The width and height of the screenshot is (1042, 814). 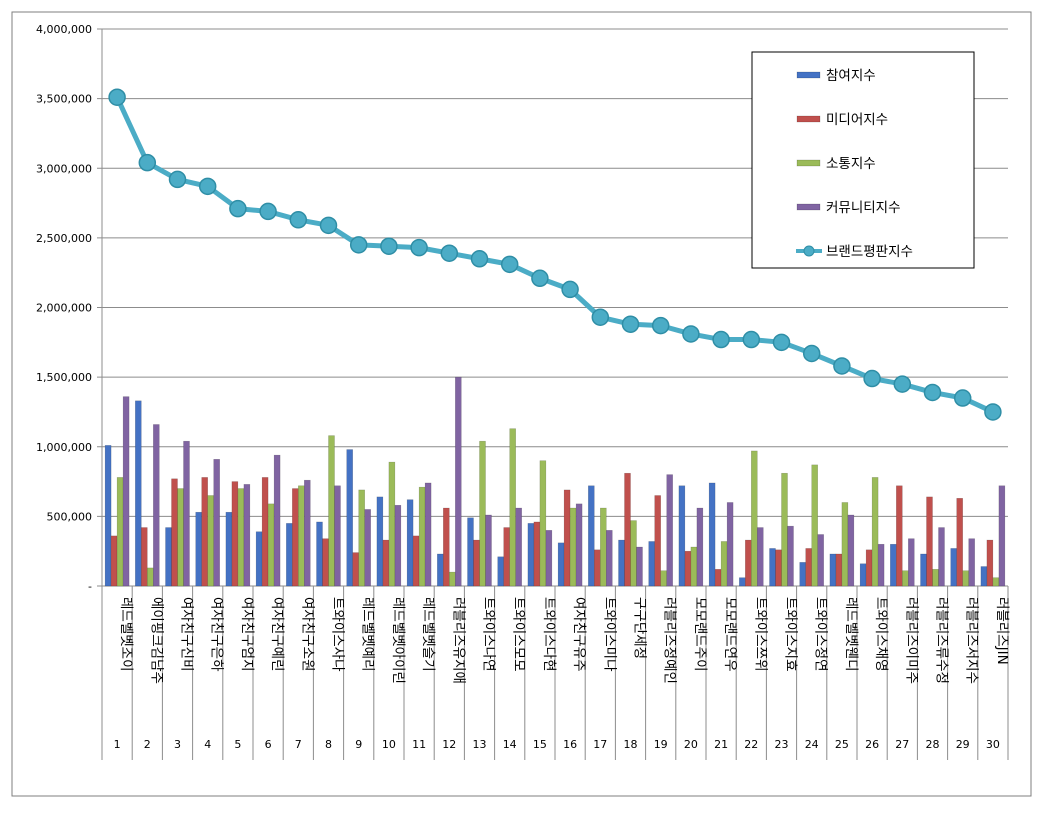 I want to click on x-tick-label: 트와이스지효, so click(x=791, y=634).